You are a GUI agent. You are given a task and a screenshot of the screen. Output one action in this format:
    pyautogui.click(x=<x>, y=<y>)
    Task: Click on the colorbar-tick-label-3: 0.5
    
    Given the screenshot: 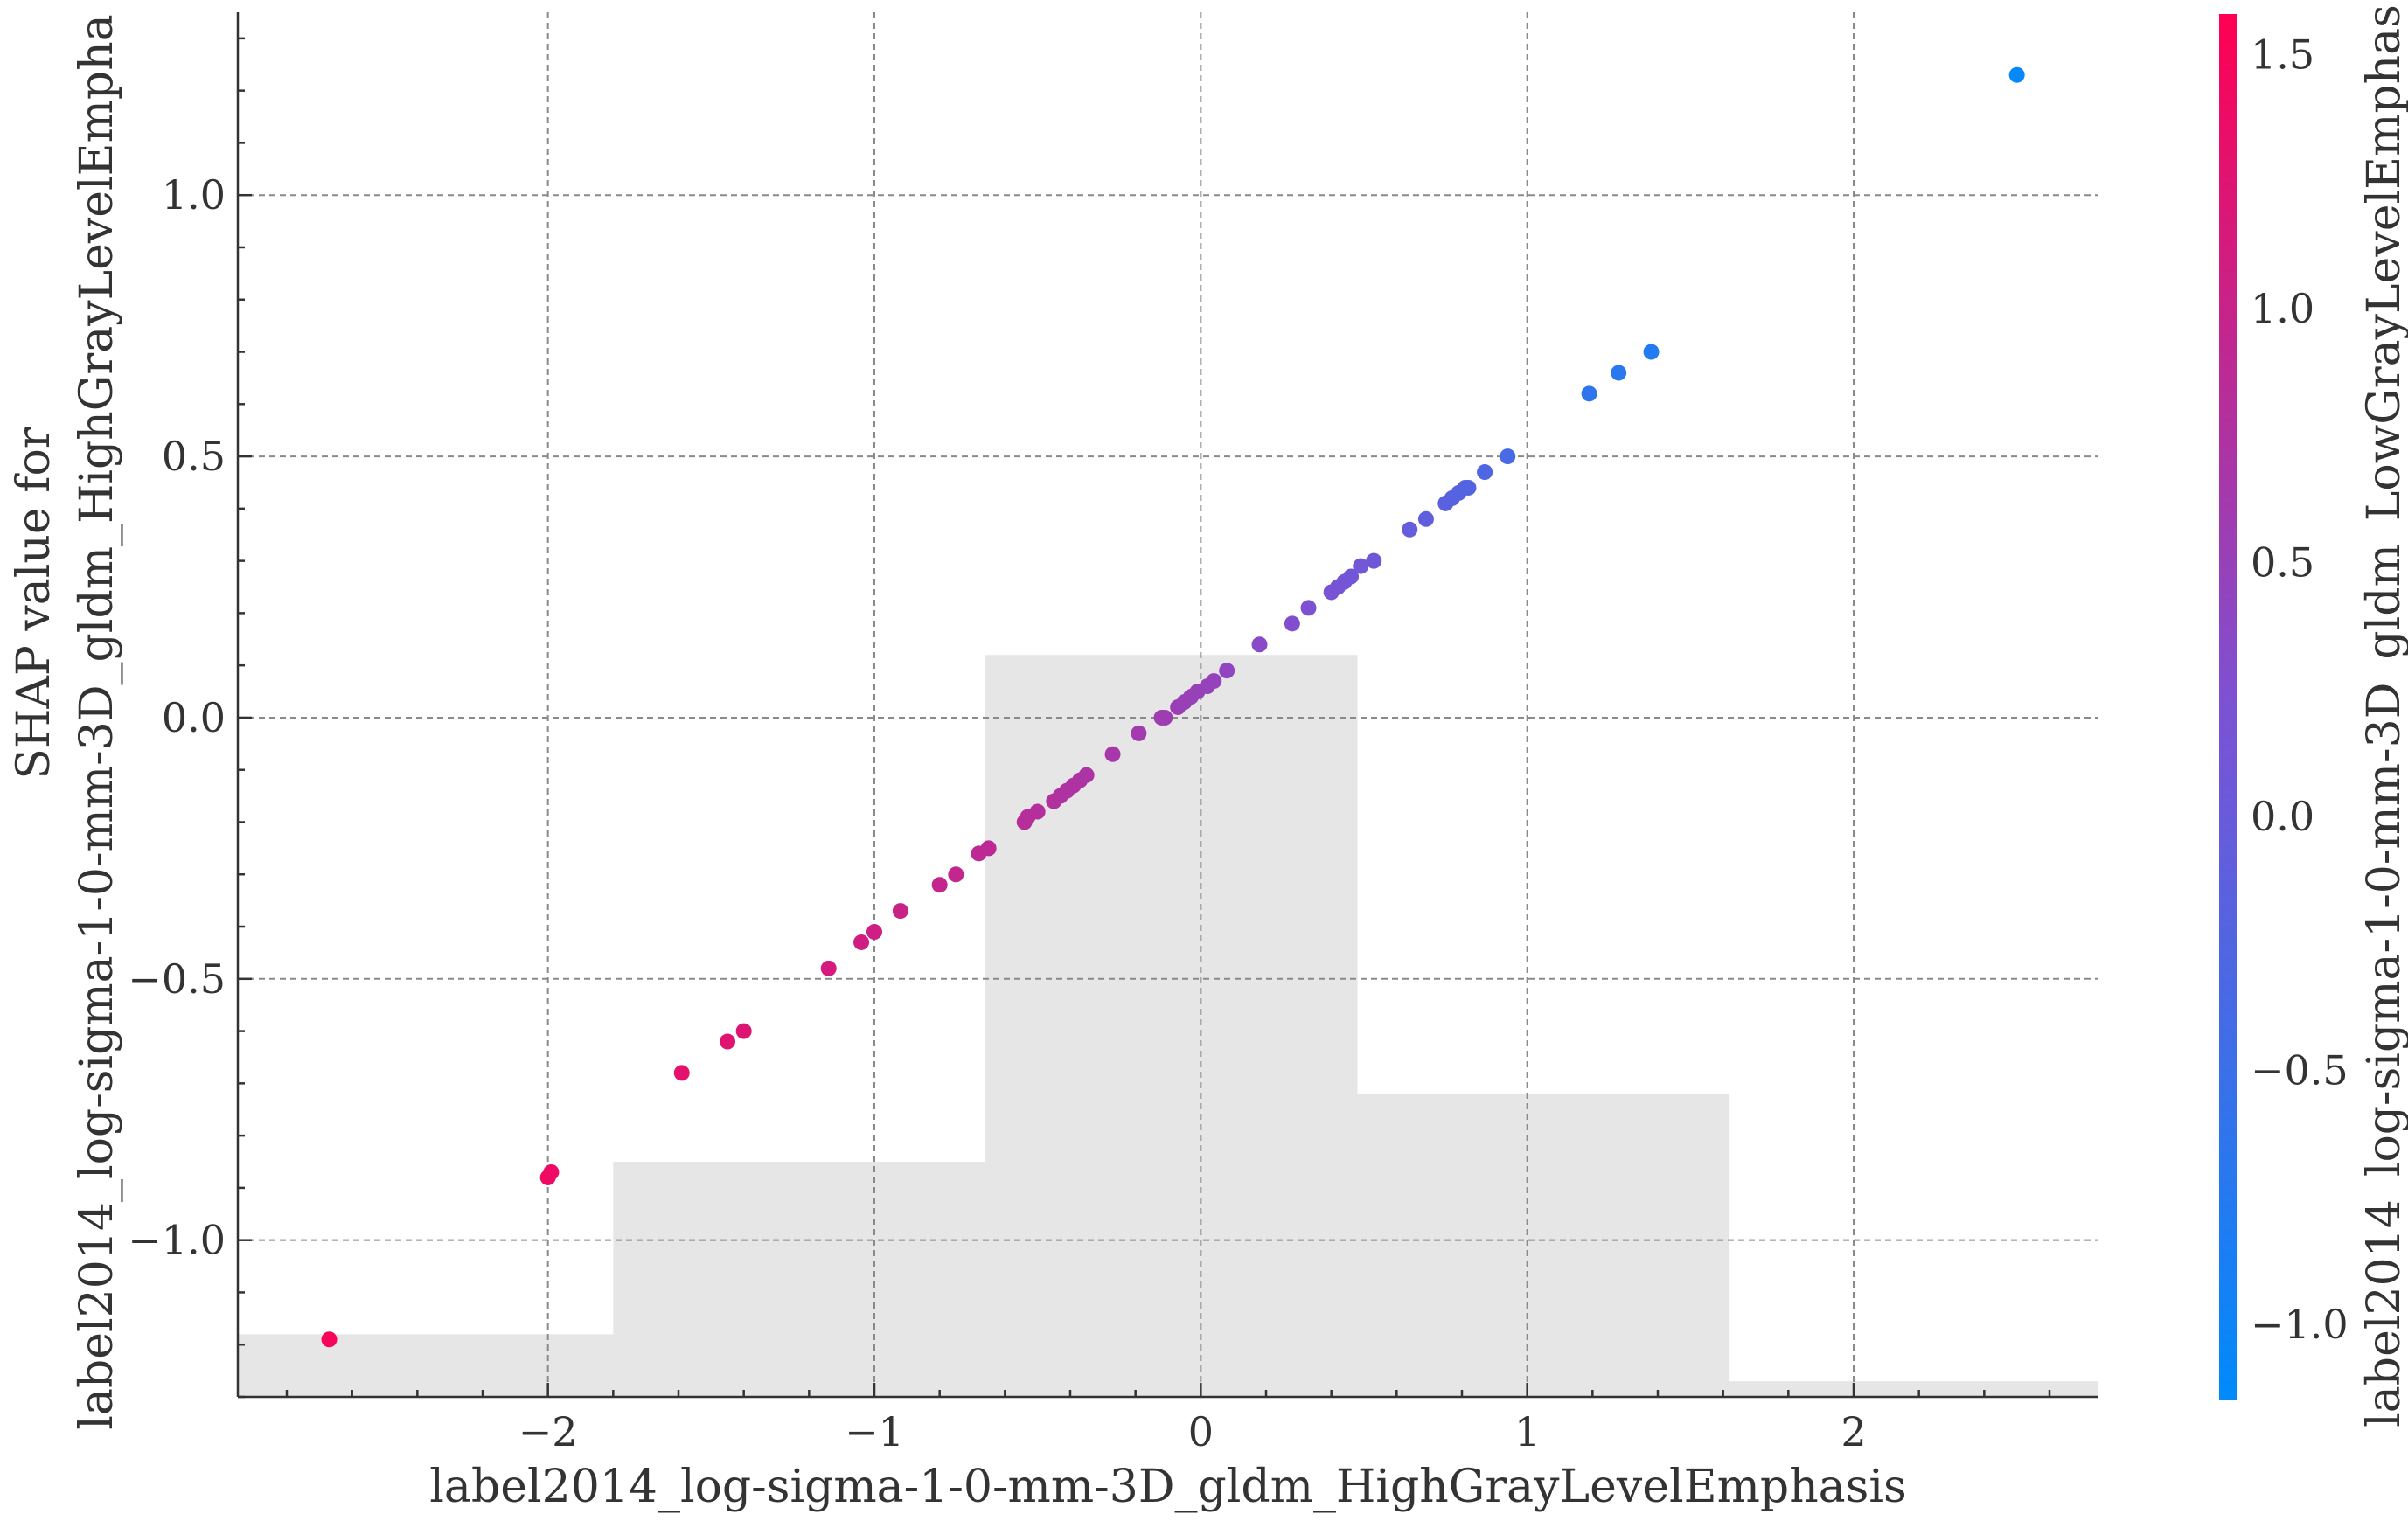 What is the action you would take?
    pyautogui.click(x=2282, y=562)
    